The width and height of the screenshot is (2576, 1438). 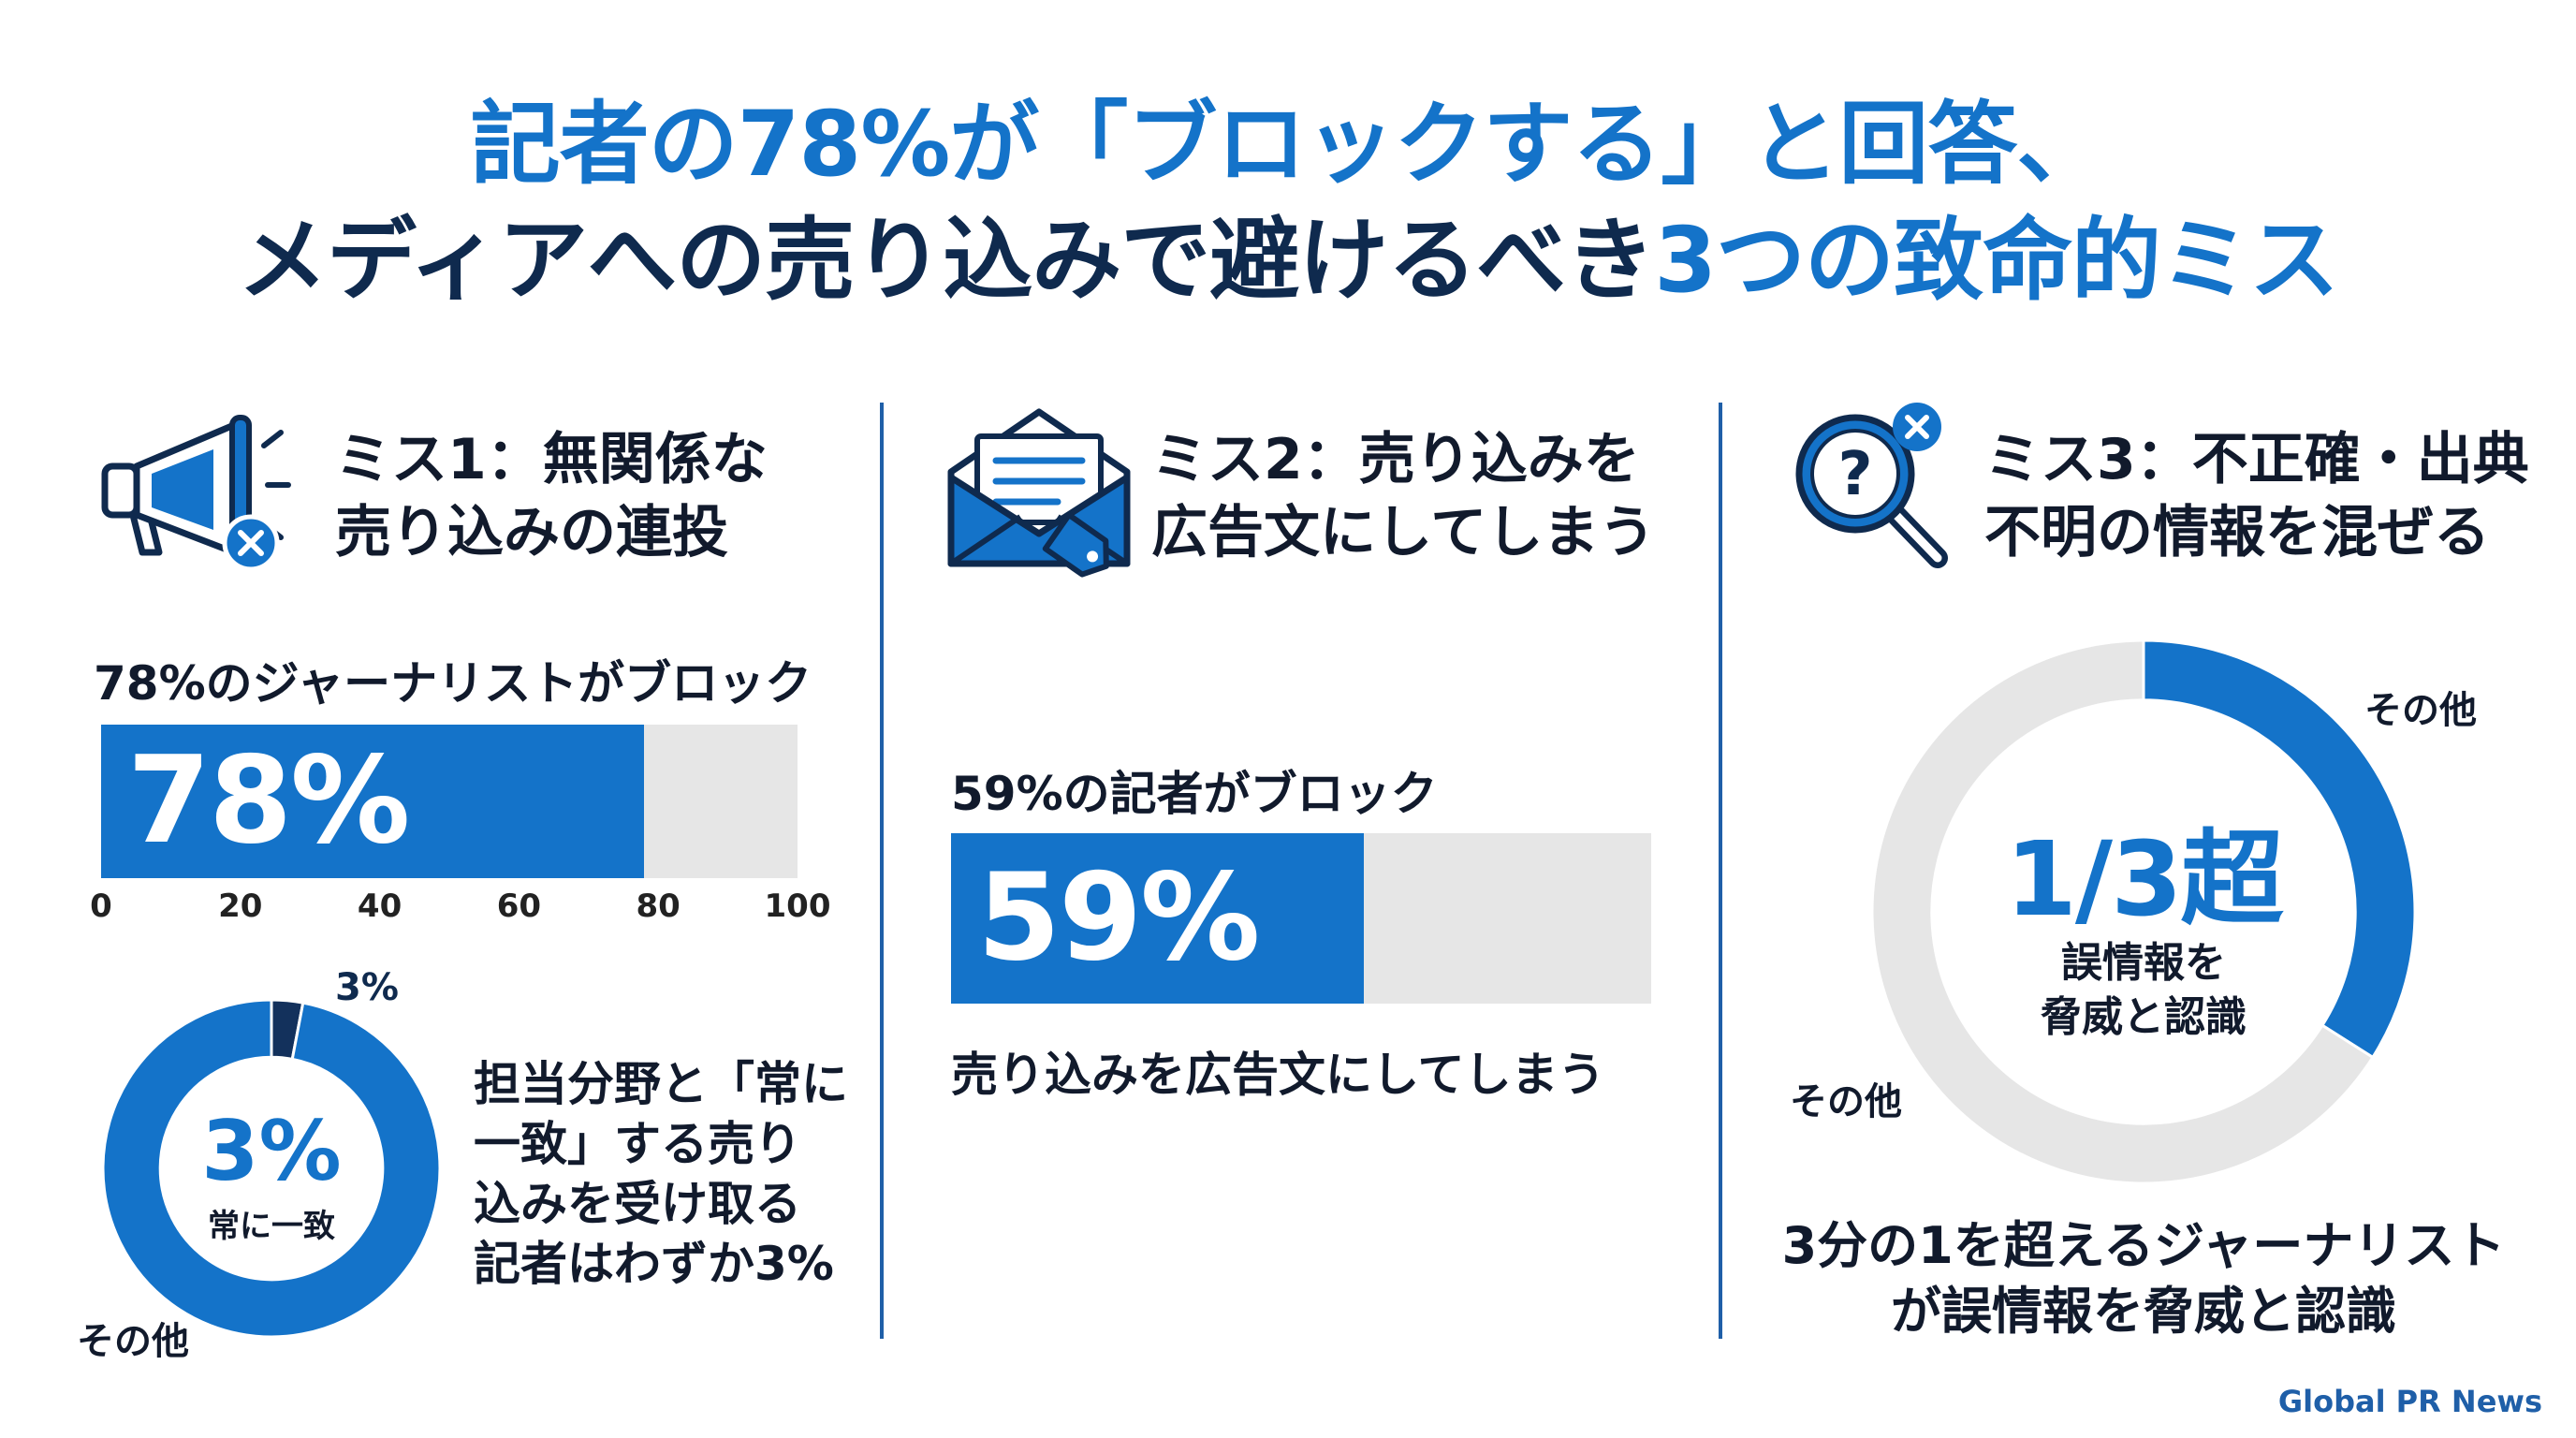 I want to click on mistake3-donut: 1/3超 誤情報を 脅威と認識, so click(x=2143, y=911).